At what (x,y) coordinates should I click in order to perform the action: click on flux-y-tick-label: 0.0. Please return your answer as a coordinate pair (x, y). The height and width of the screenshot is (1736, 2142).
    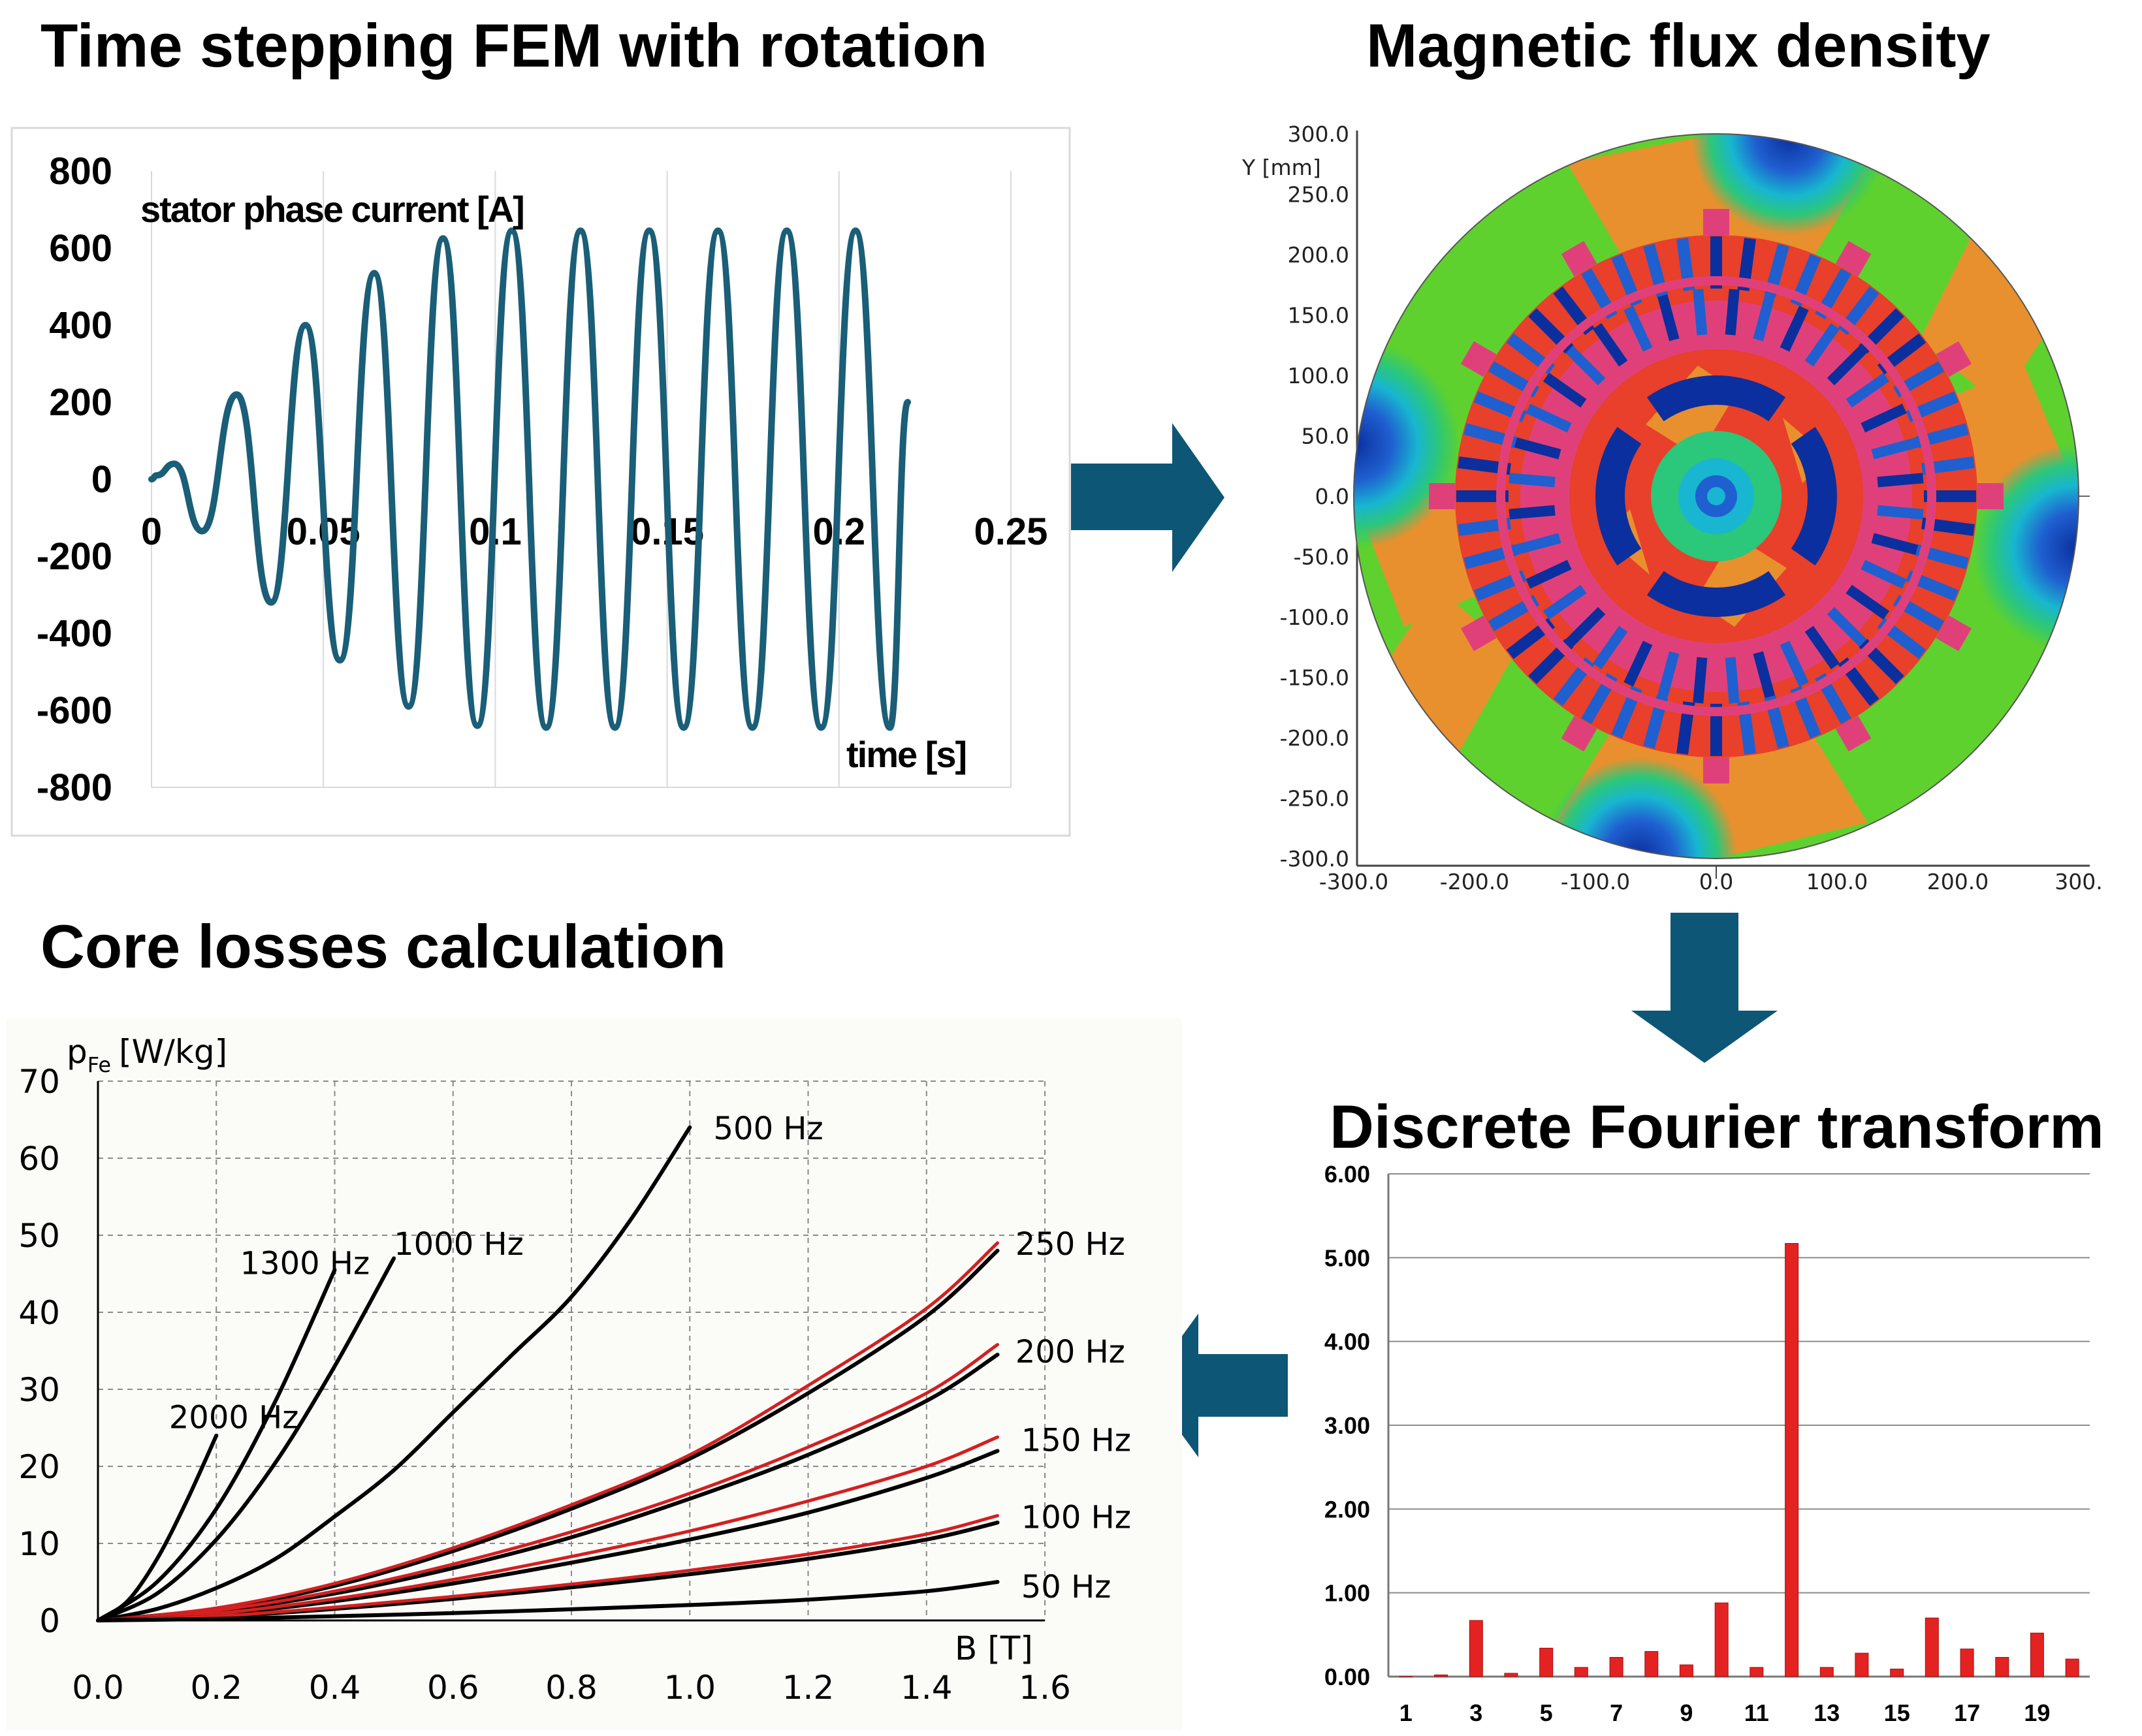
    Looking at the image, I should click on (1332, 496).